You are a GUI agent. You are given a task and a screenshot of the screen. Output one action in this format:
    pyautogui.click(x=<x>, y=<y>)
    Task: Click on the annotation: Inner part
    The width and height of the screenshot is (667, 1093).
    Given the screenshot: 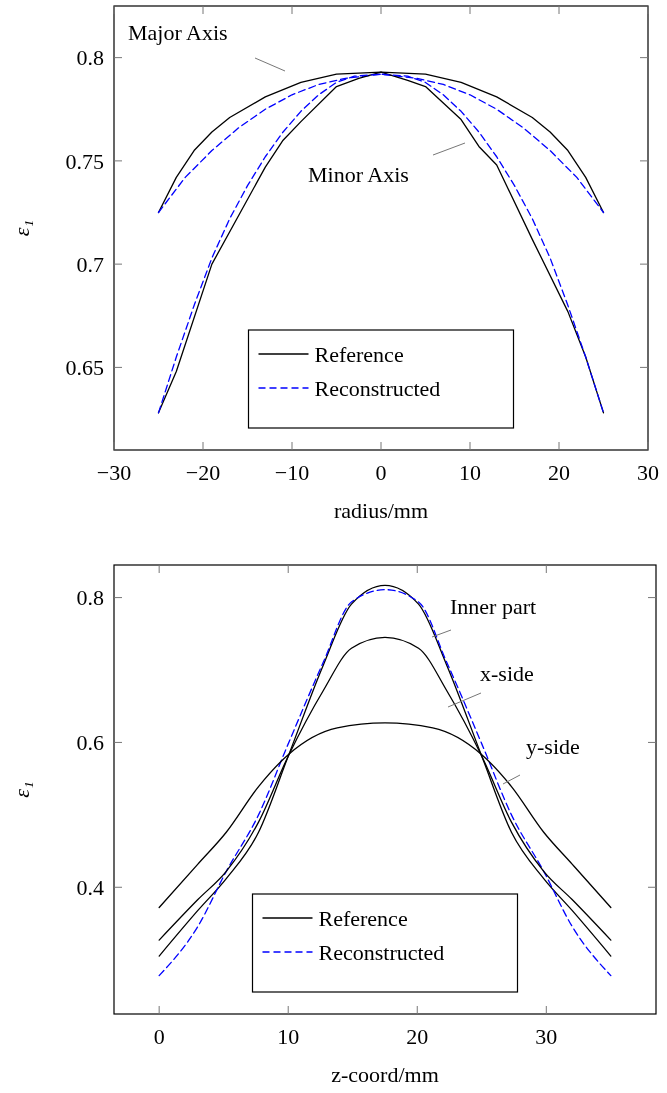 What is the action you would take?
    pyautogui.click(x=493, y=606)
    